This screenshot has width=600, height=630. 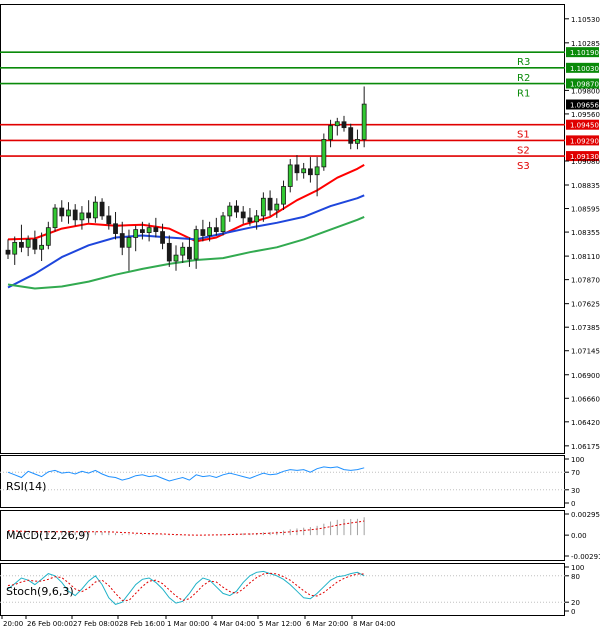 What do you see at coordinates (585, 447) in the screenshot?
I see `price-tick-label: 1.06175` at bounding box center [585, 447].